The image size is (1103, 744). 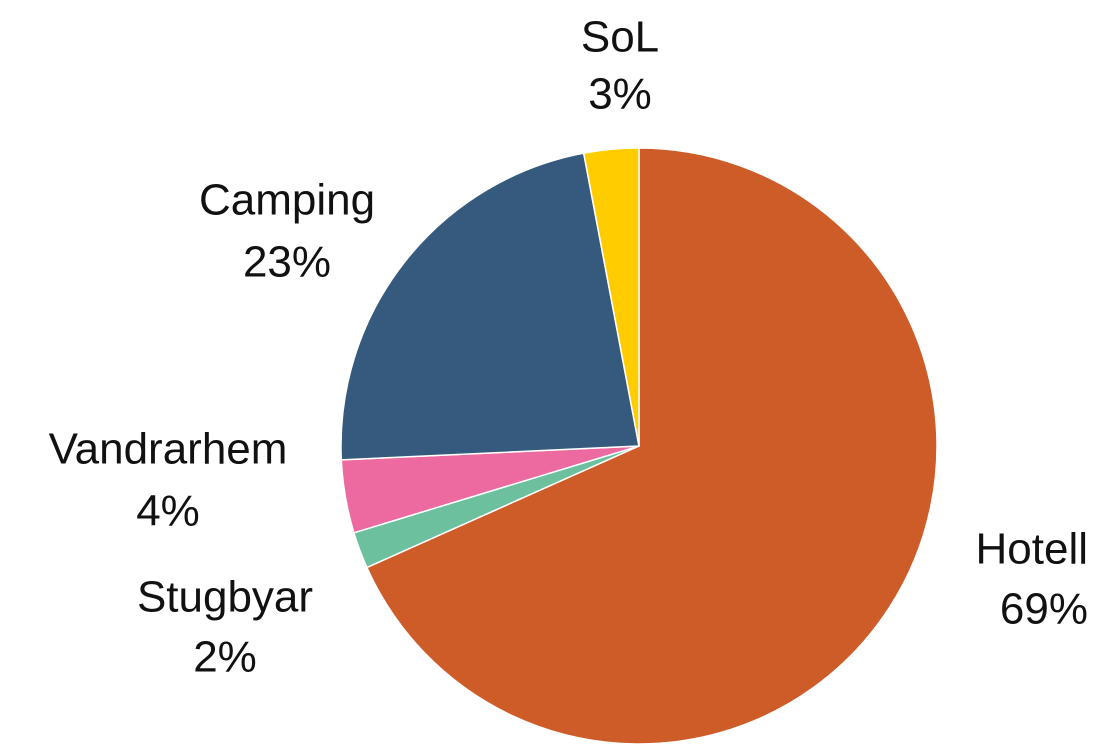 I want to click on slice-value-label: 2%, so click(x=225, y=657).